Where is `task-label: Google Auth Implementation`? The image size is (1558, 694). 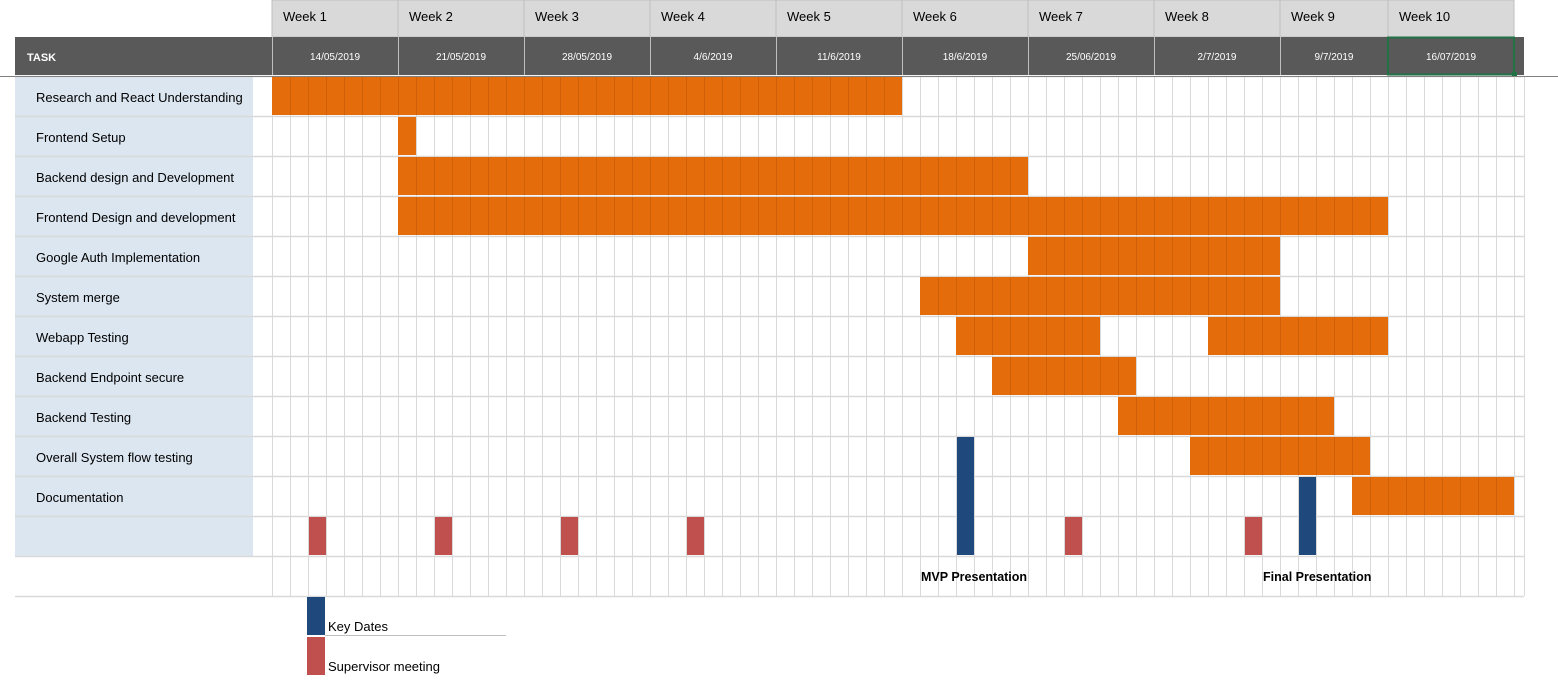
task-label: Google Auth Implementation is located at coordinates (118, 257).